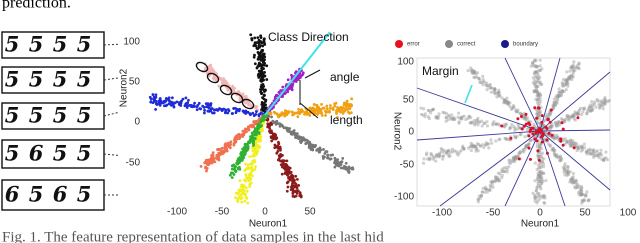 The height and width of the screenshot is (243, 640). What do you see at coordinates (396, 131) in the screenshot?
I see `y-label: Neuron2` at bounding box center [396, 131].